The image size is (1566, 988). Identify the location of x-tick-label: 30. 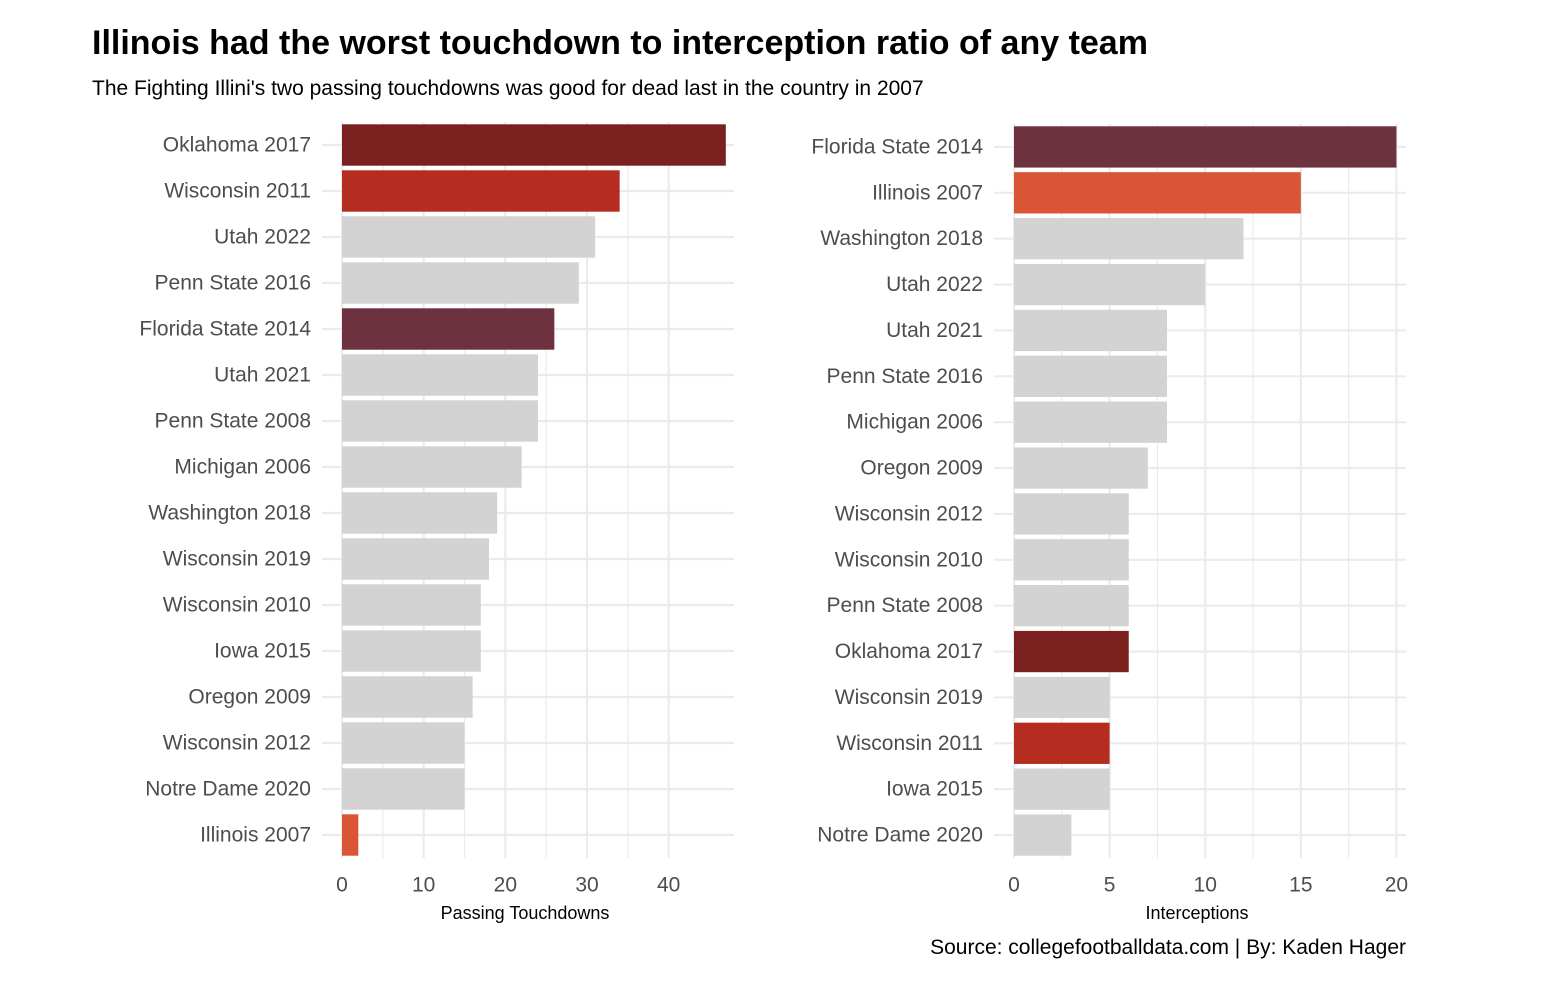
(586, 885).